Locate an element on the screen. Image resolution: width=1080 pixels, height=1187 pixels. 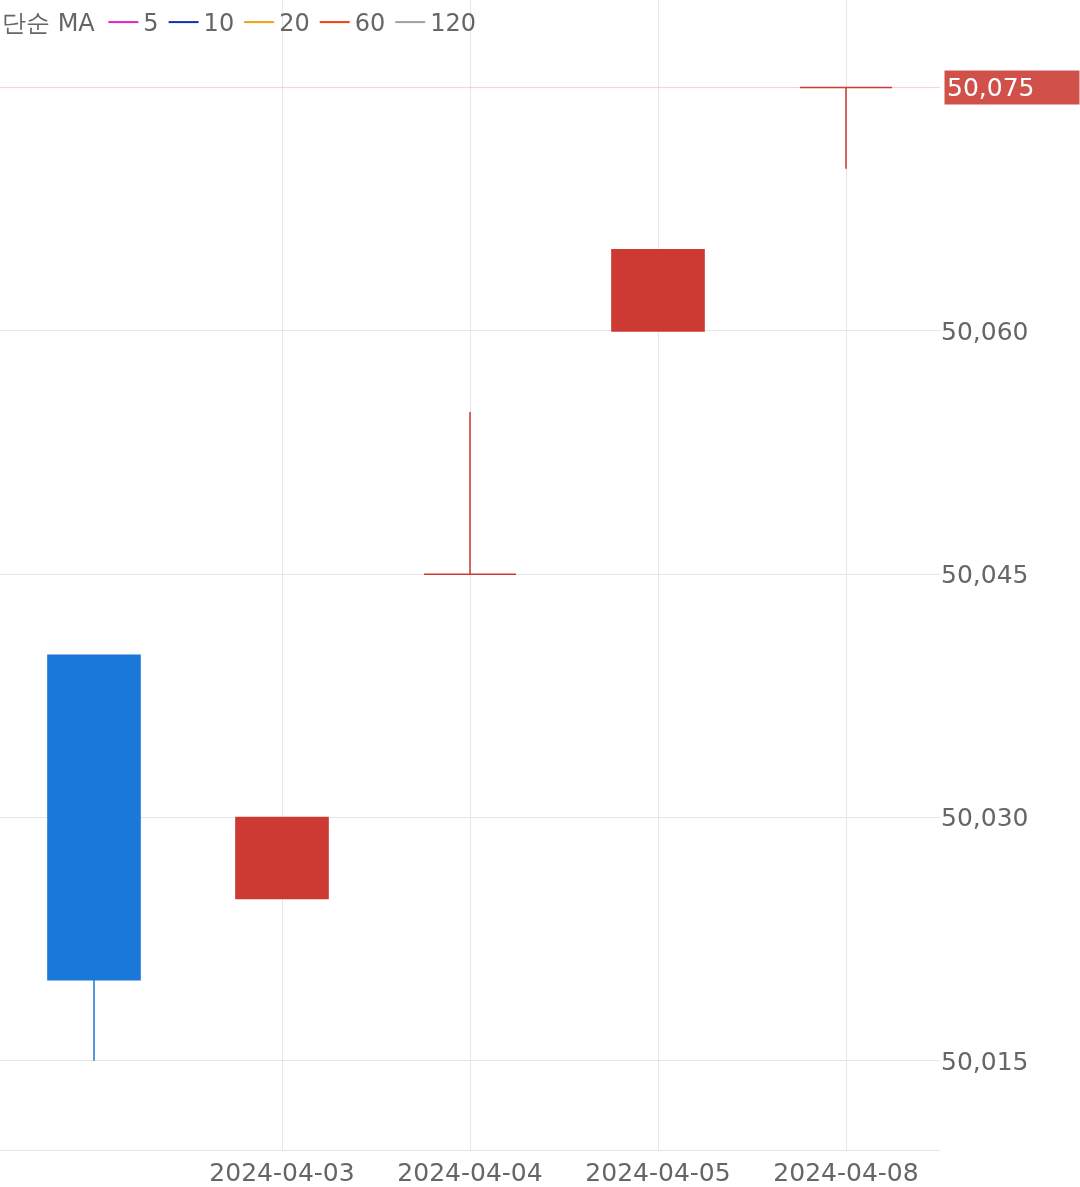
y-tick-label: 50,015 is located at coordinates (985, 1061).